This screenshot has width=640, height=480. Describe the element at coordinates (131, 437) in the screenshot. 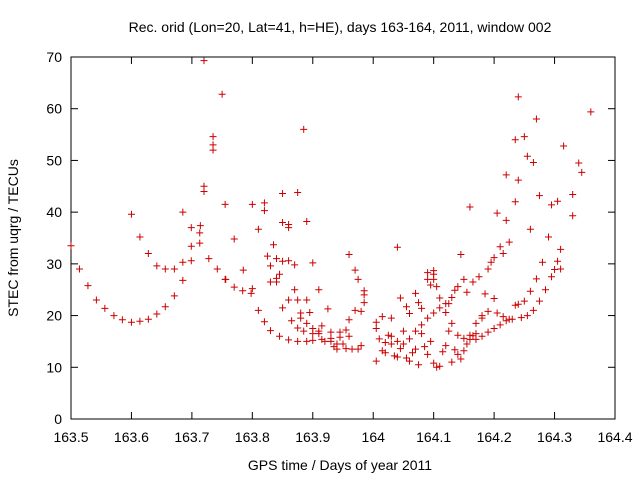

I see `x-tick-label: 163.6` at that location.